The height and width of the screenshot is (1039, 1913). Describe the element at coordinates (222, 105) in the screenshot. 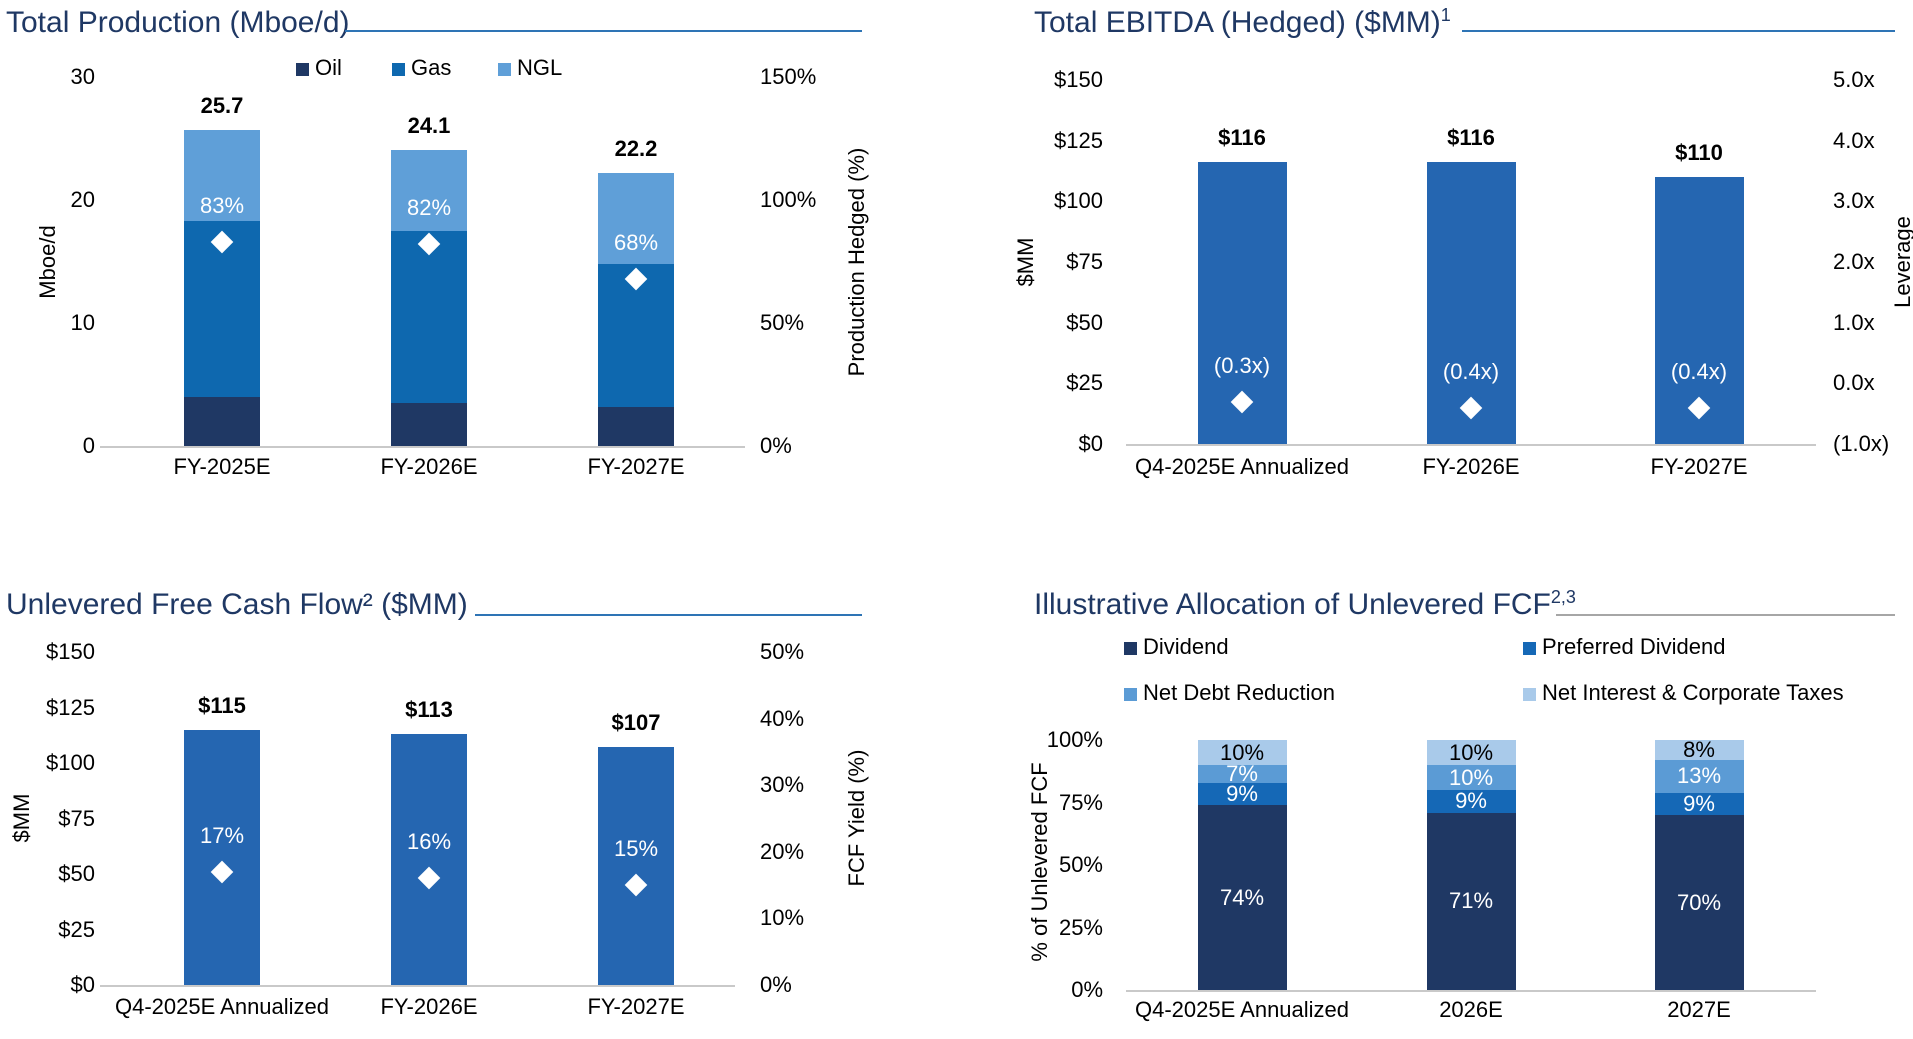

I see `bar-value-label: 25.7` at that location.